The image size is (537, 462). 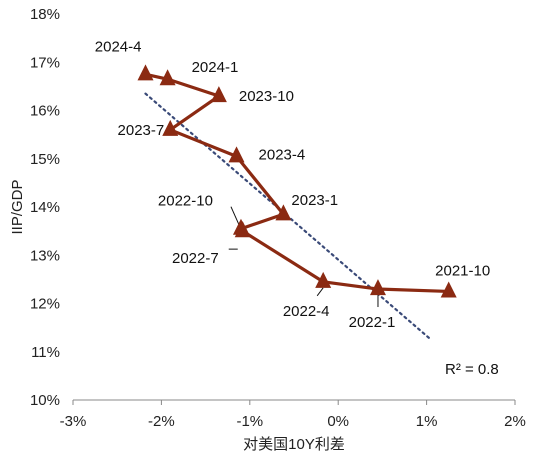 I want to click on y-axis-title: IIP/GDP, so click(x=17, y=206).